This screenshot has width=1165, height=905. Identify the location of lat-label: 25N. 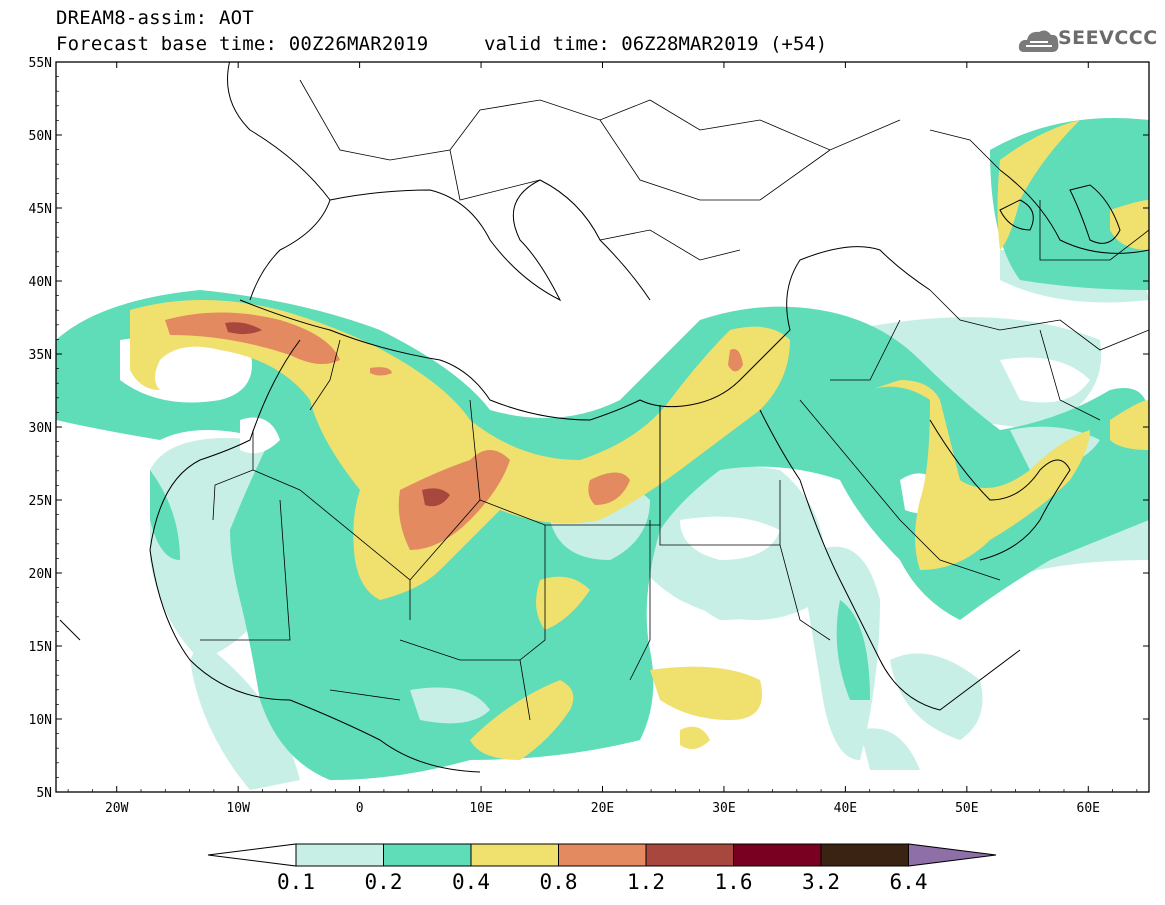
(40, 501).